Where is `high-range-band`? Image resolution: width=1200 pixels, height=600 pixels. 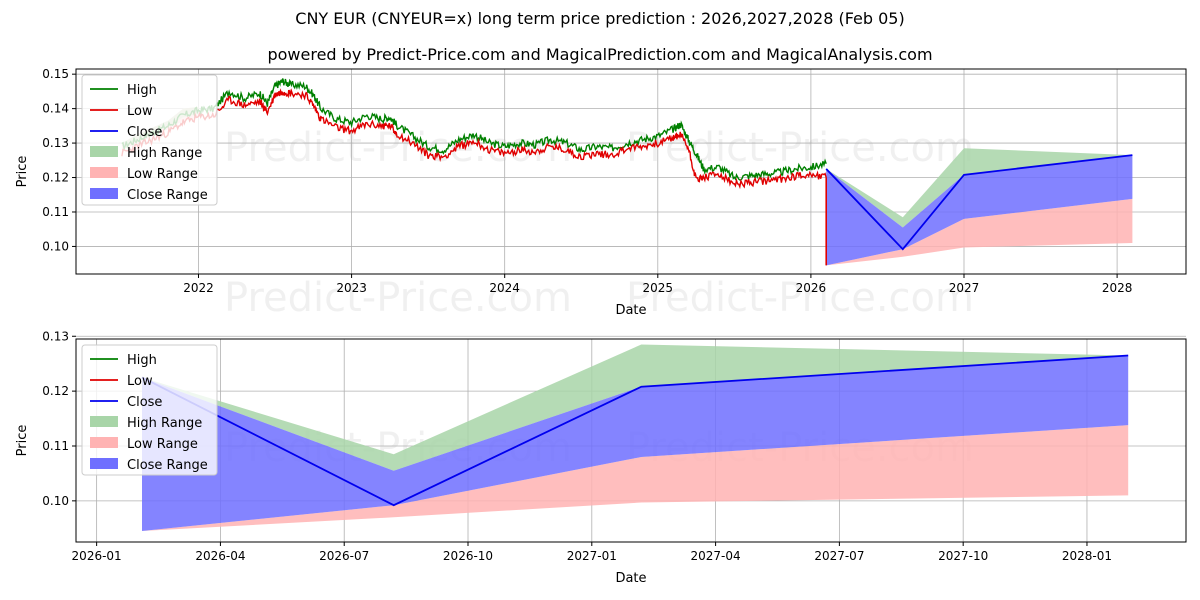 high-range-band is located at coordinates (979, 188).